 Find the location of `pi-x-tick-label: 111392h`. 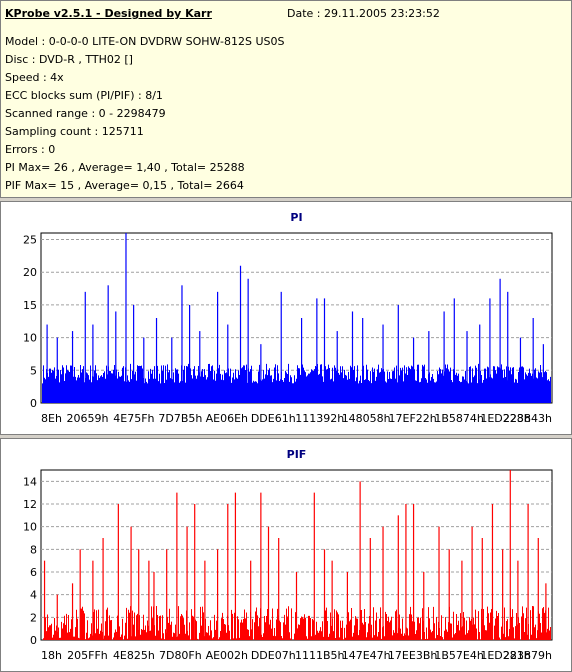

pi-x-tick-label: 111392h is located at coordinates (319, 418).